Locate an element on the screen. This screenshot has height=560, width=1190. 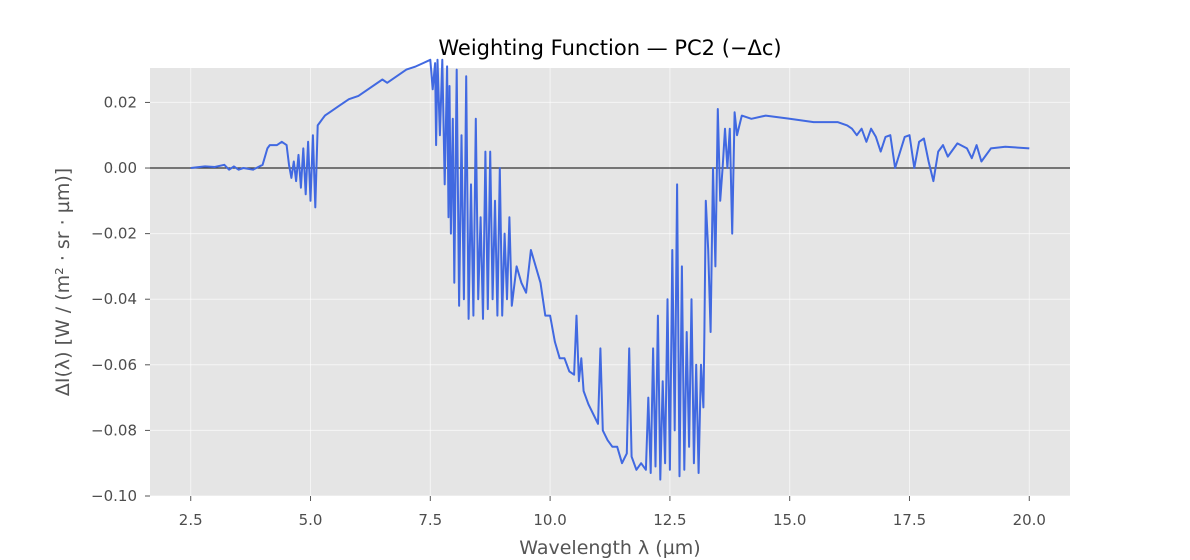
x-tick-label: 7.5 is located at coordinates (430, 520).